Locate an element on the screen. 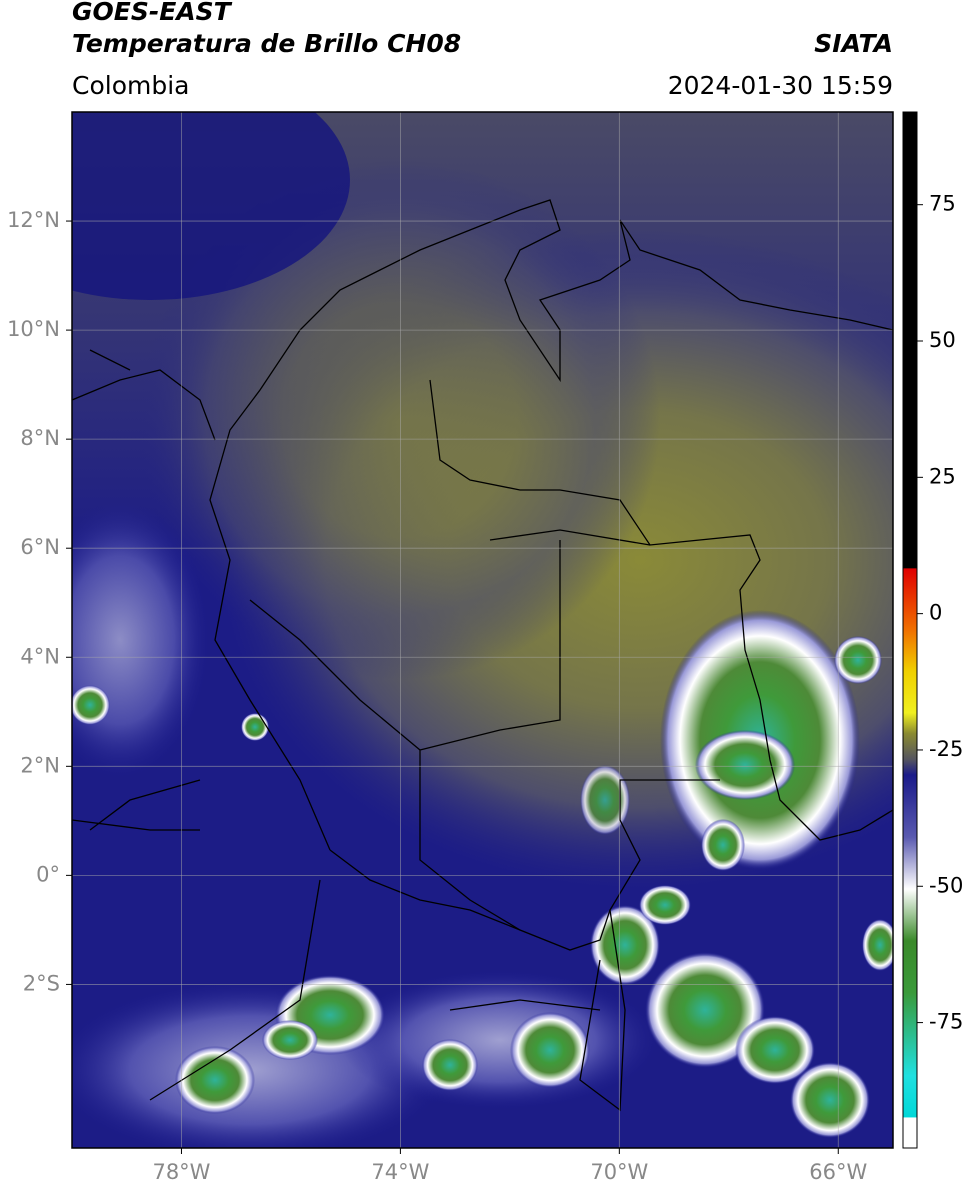  colorbar-tick-label: 50 is located at coordinates (942, 340).